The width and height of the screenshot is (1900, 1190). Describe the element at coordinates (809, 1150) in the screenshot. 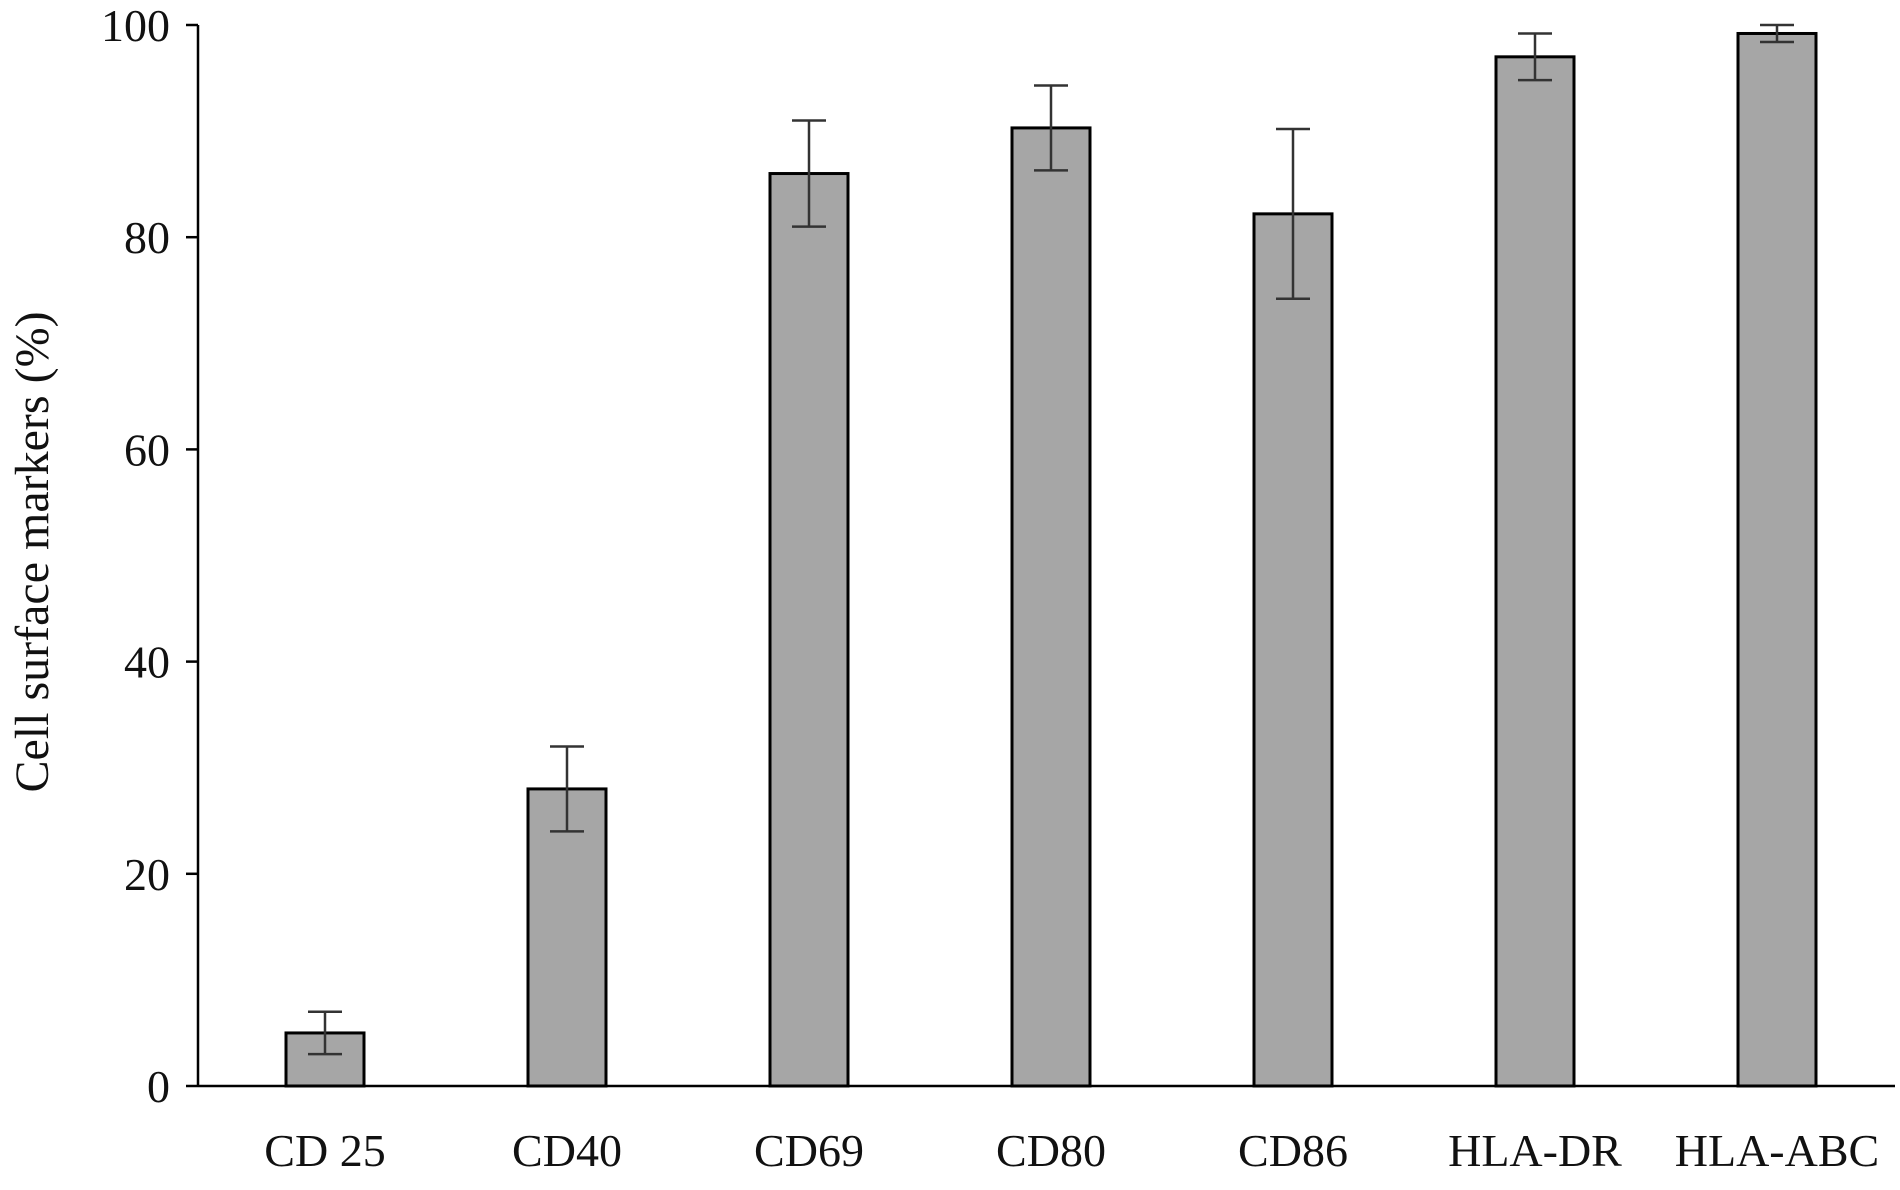

I see `x-category-label: CD69` at that location.